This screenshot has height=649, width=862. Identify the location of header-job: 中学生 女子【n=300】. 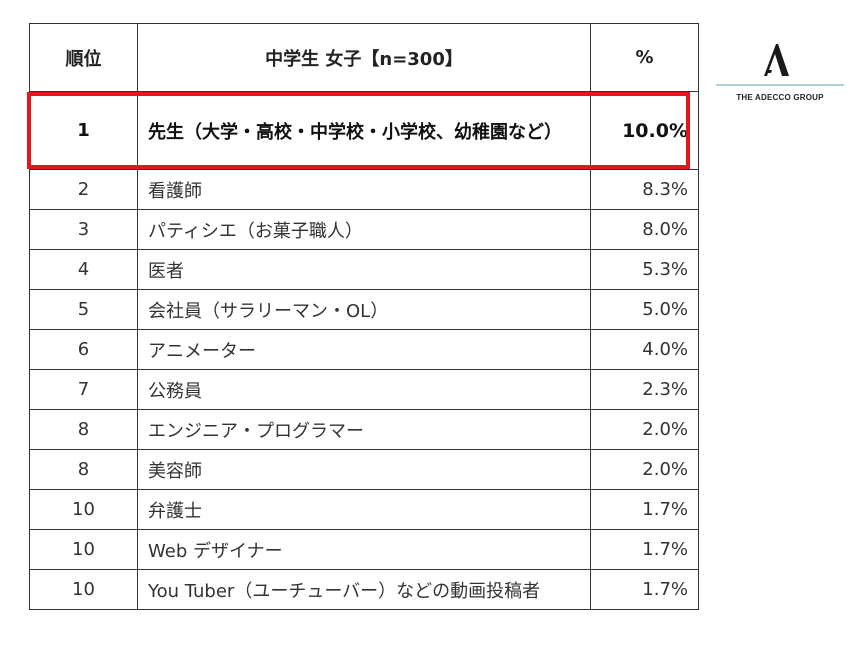
(364, 57).